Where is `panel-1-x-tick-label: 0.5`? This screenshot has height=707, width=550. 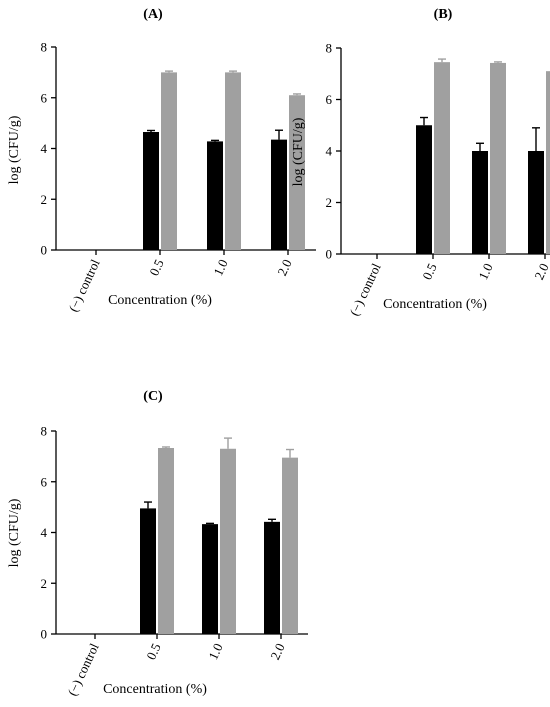 panel-1-x-tick-label: 0.5 is located at coordinates (156, 267).